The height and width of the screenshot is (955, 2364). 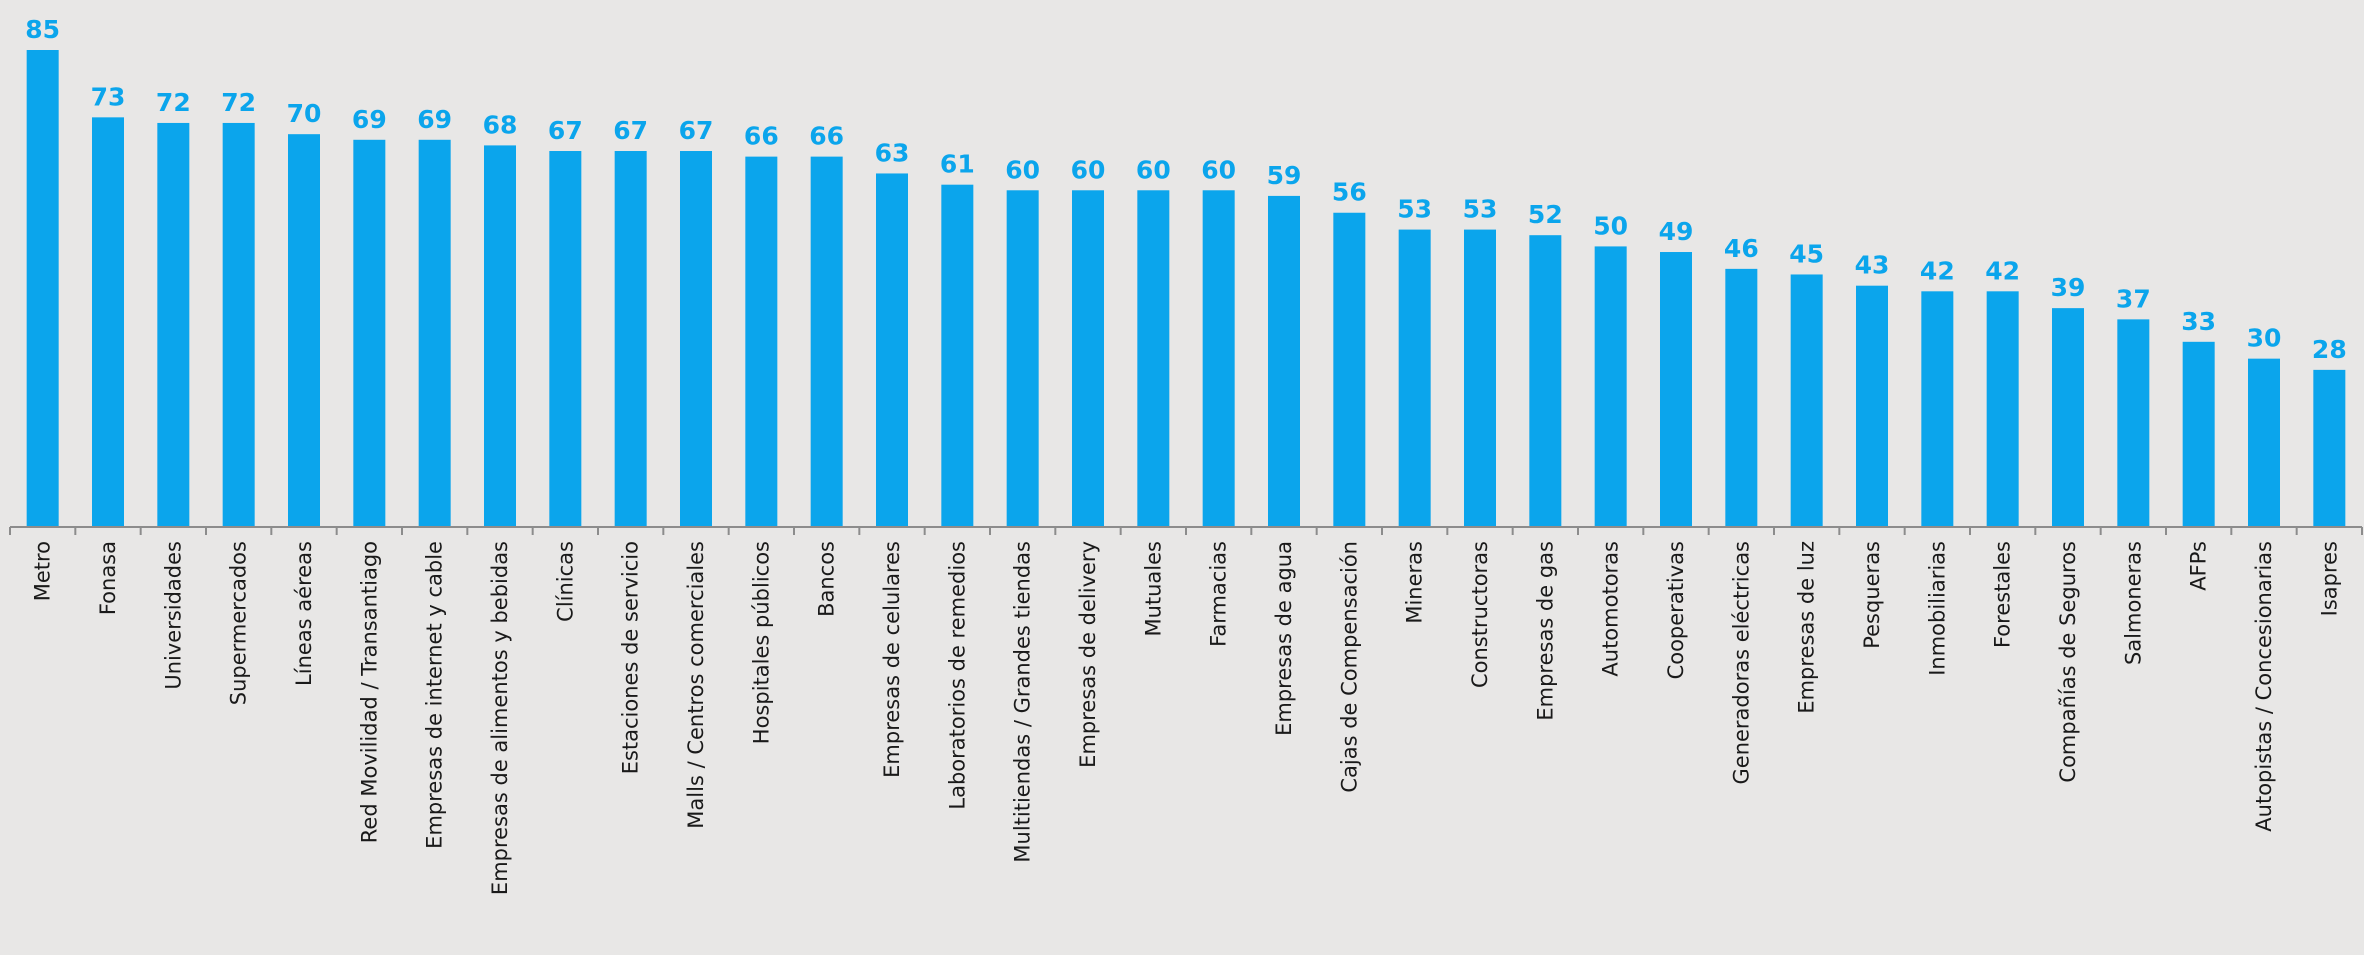 What do you see at coordinates (1806, 253) in the screenshot?
I see `data-label: 45` at bounding box center [1806, 253].